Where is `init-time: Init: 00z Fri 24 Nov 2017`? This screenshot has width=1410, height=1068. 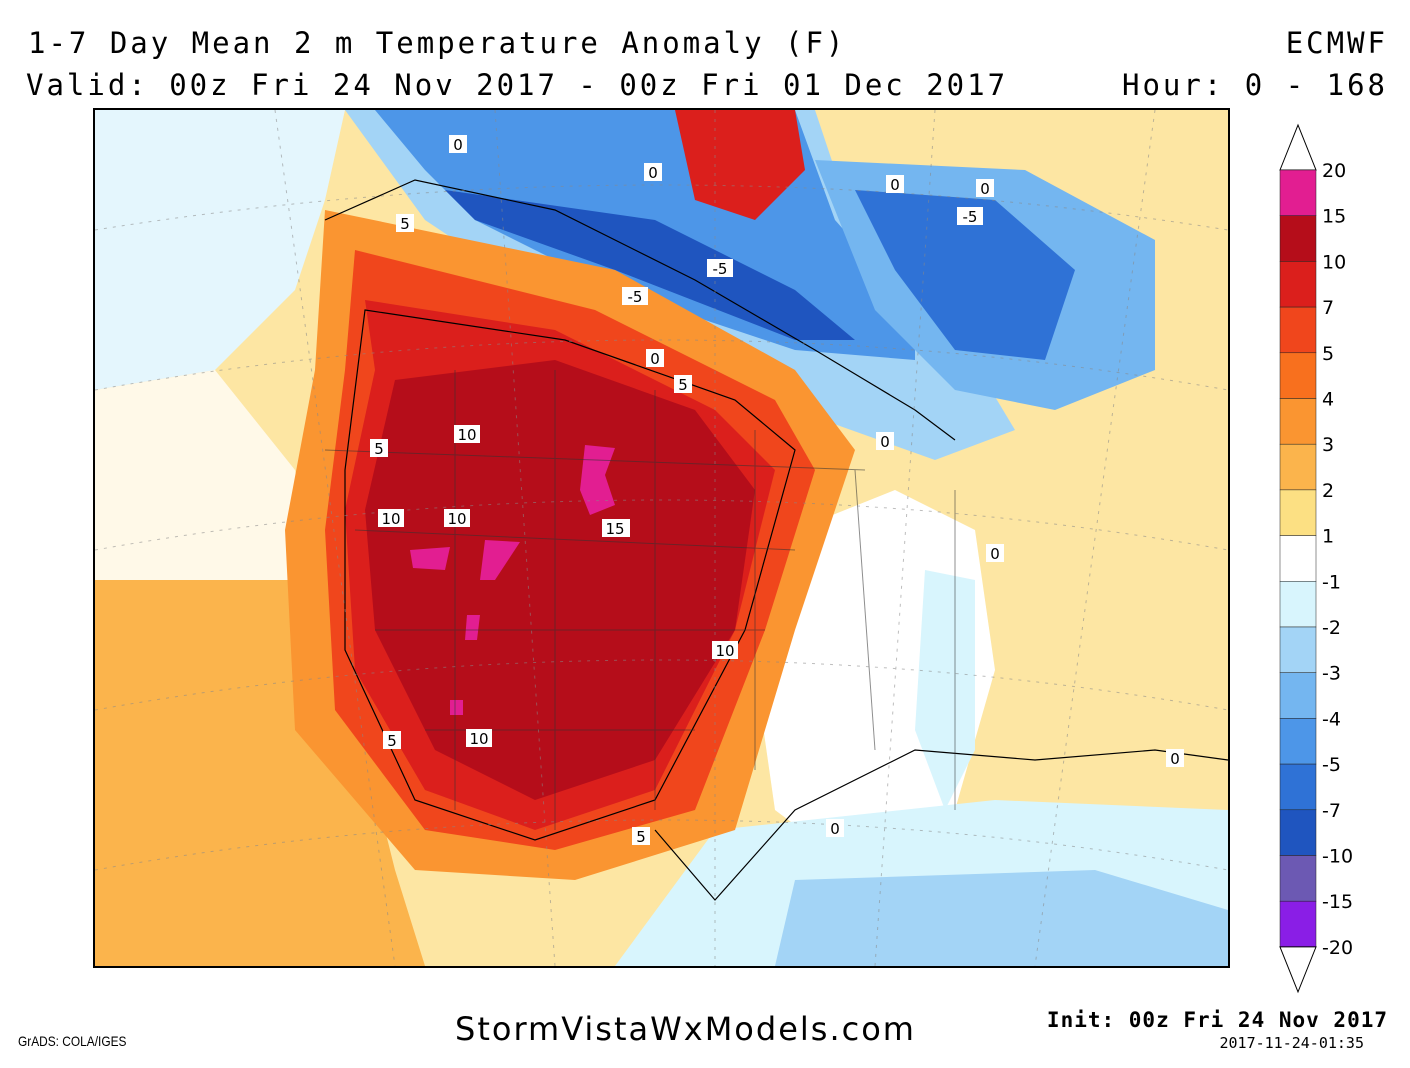 init-time: Init: 00z Fri 24 Nov 2017 is located at coordinates (1217, 1020).